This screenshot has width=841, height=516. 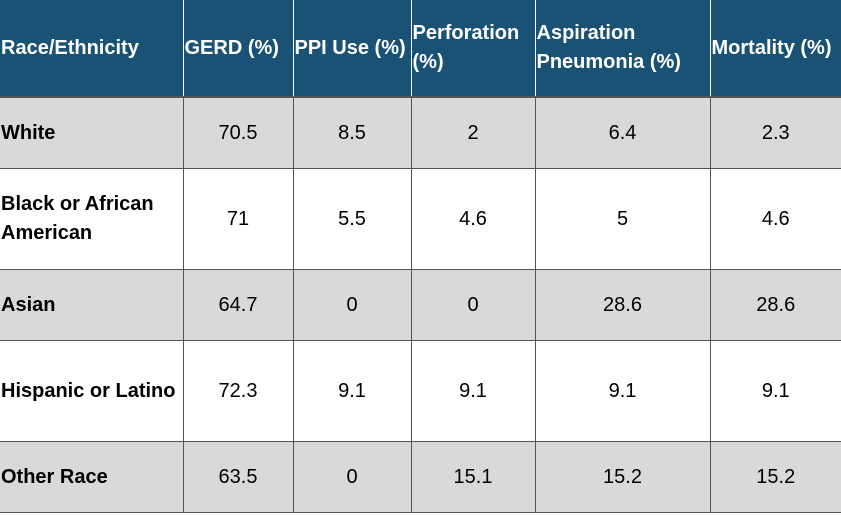 I want to click on perforation-cell: 15.1, so click(x=473, y=477).